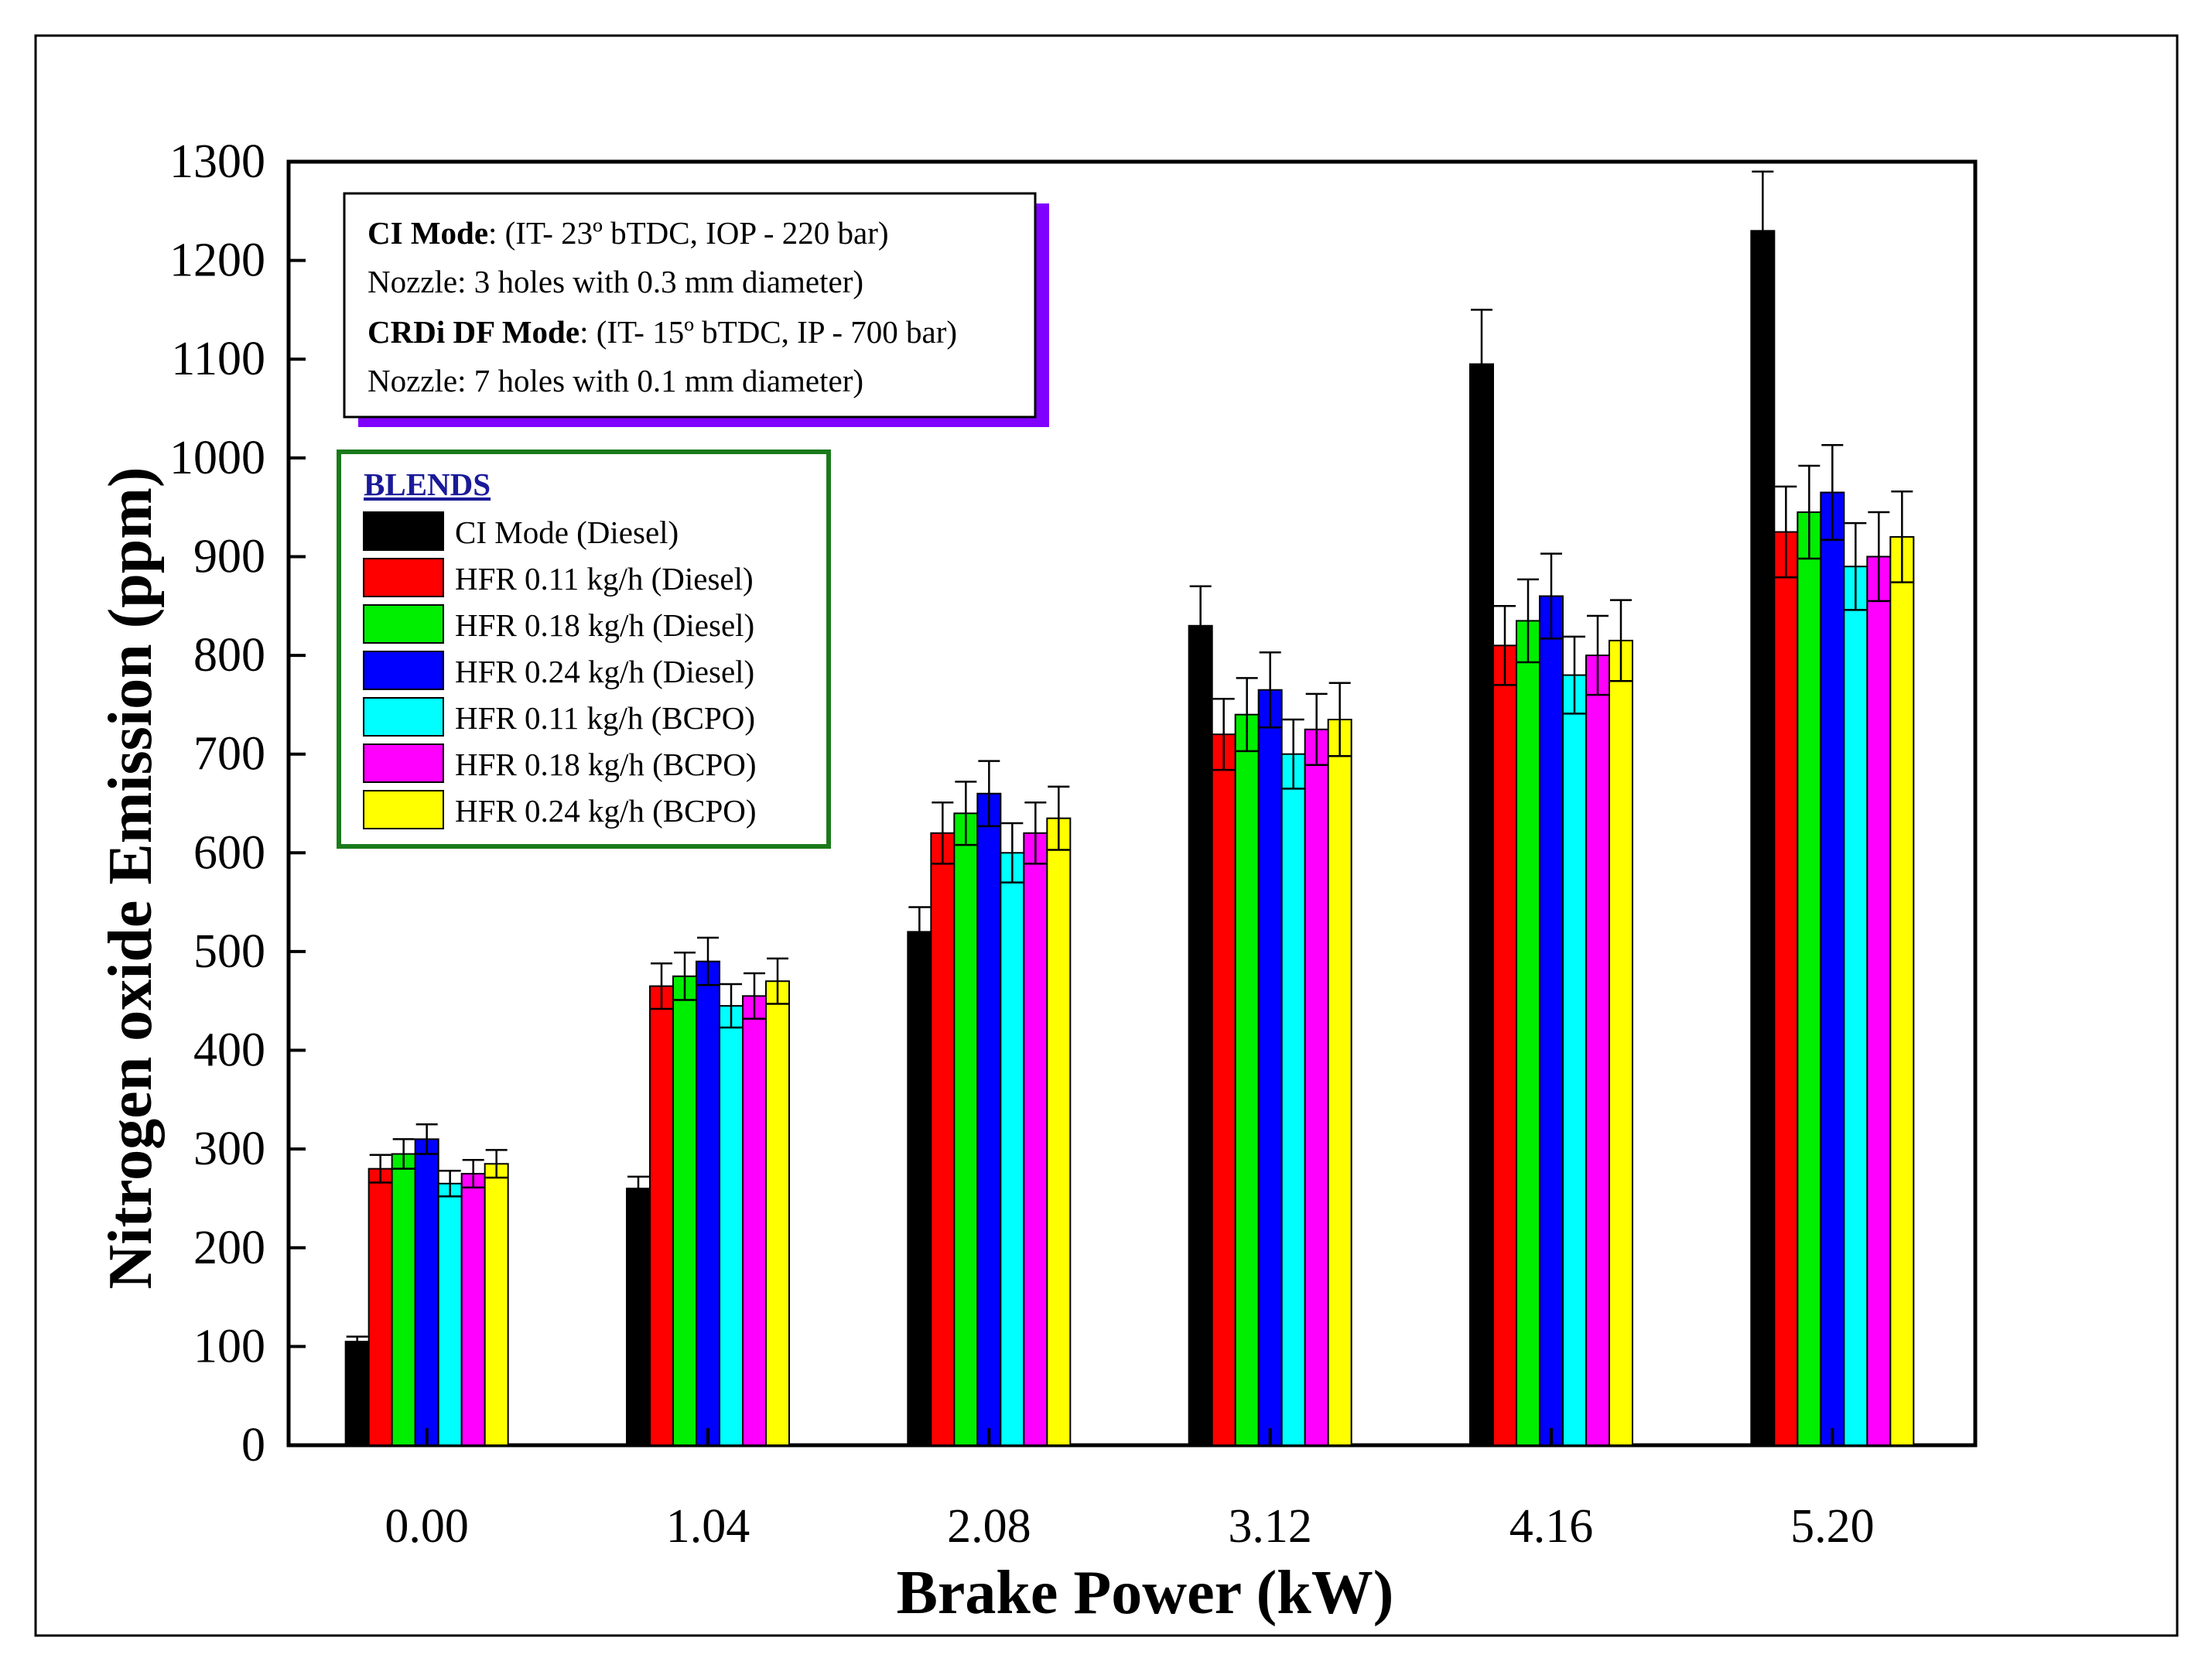 The image size is (2212, 1675). I want to click on legend-label: HFR 0.11 kg/h (Diesel), so click(604, 579).